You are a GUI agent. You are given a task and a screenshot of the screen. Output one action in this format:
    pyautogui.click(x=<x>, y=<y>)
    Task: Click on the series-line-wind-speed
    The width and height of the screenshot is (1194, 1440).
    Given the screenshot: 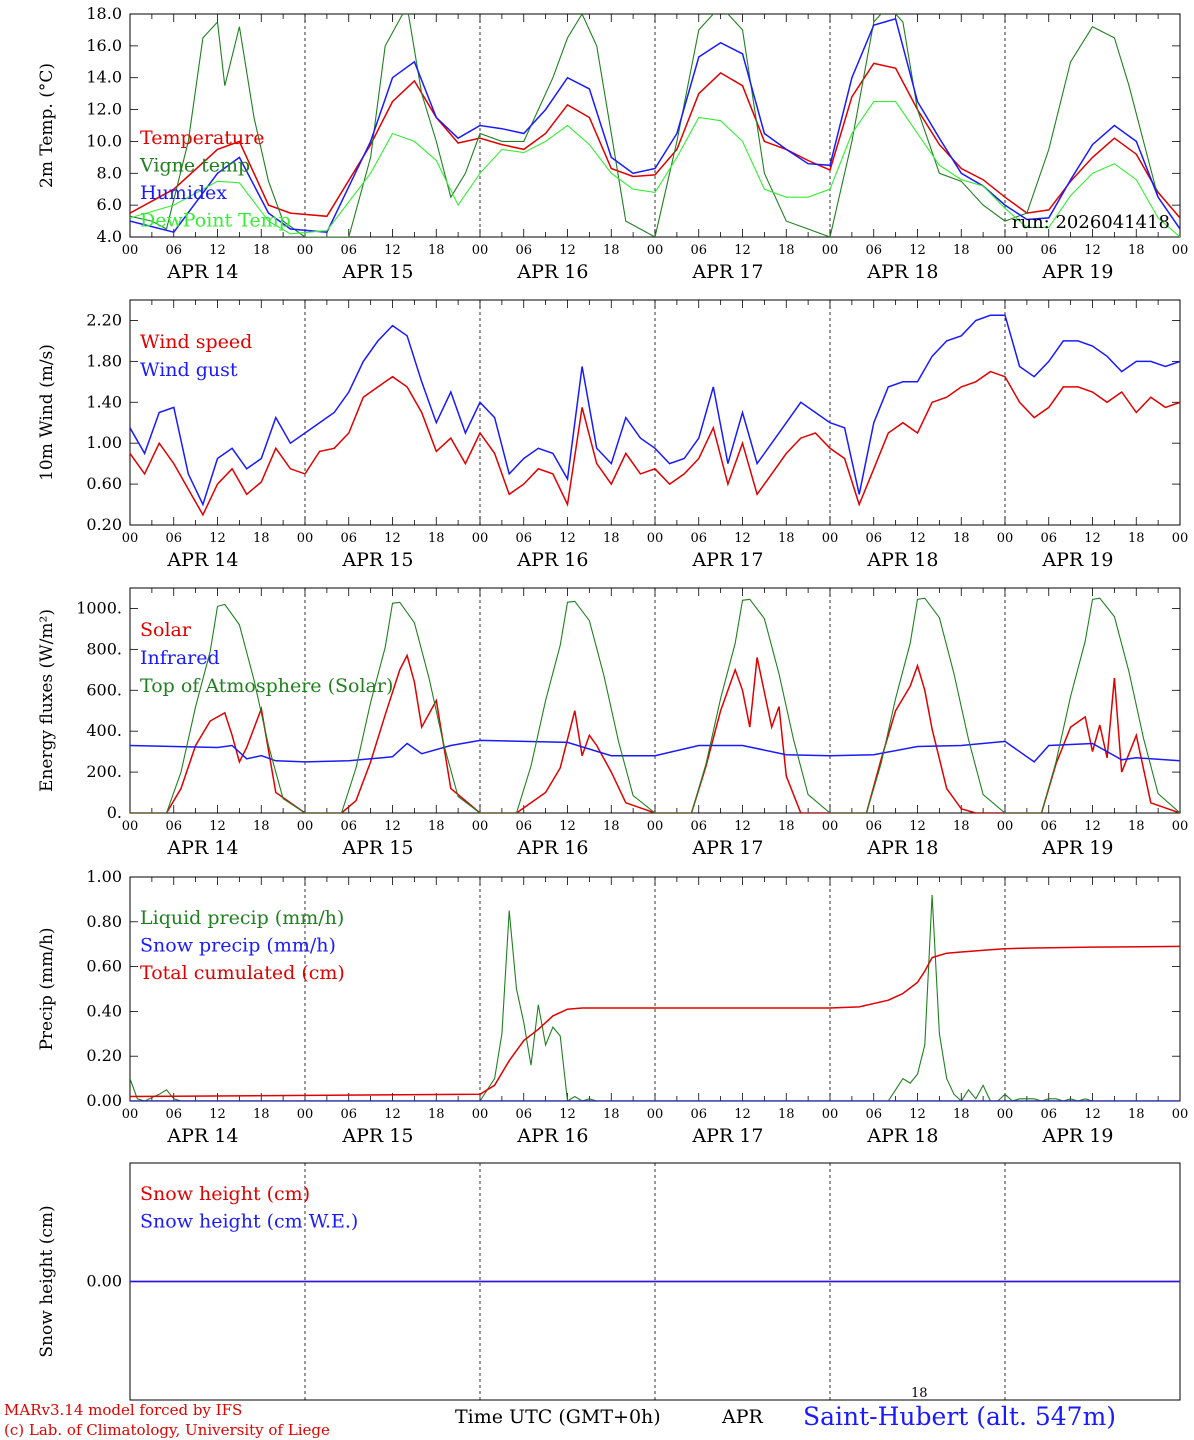 What is the action you would take?
    pyautogui.click(x=655, y=443)
    